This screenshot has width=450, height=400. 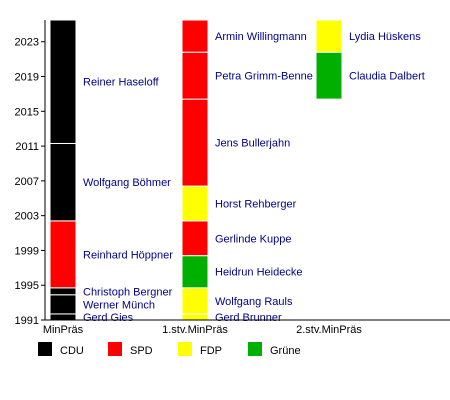 I want to click on term-bar-petra-grimm-benne, so click(x=195, y=75).